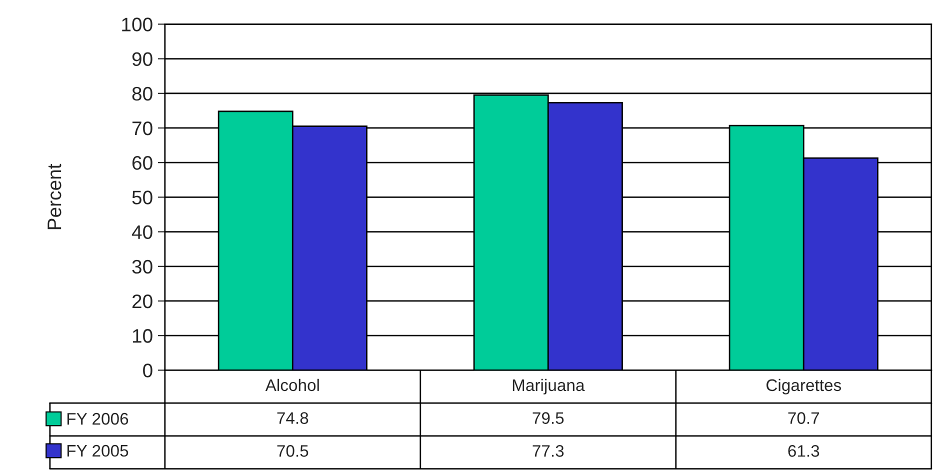 The image size is (937, 474). I want to click on x-tick-label: Alcohol, so click(292, 385).